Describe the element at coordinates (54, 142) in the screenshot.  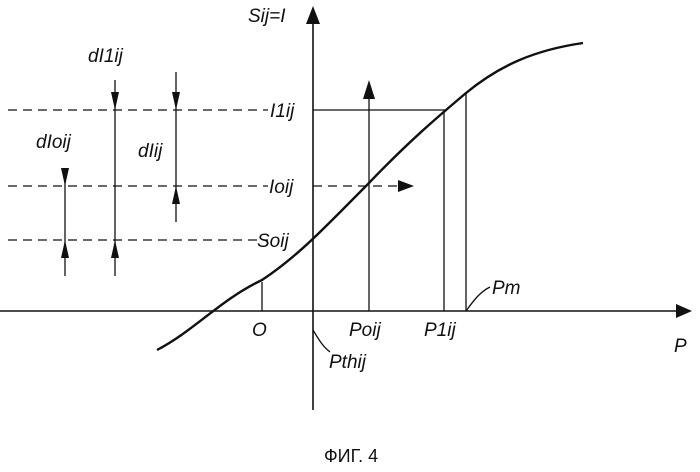
I see `label-dIoij: dIoij` at that location.